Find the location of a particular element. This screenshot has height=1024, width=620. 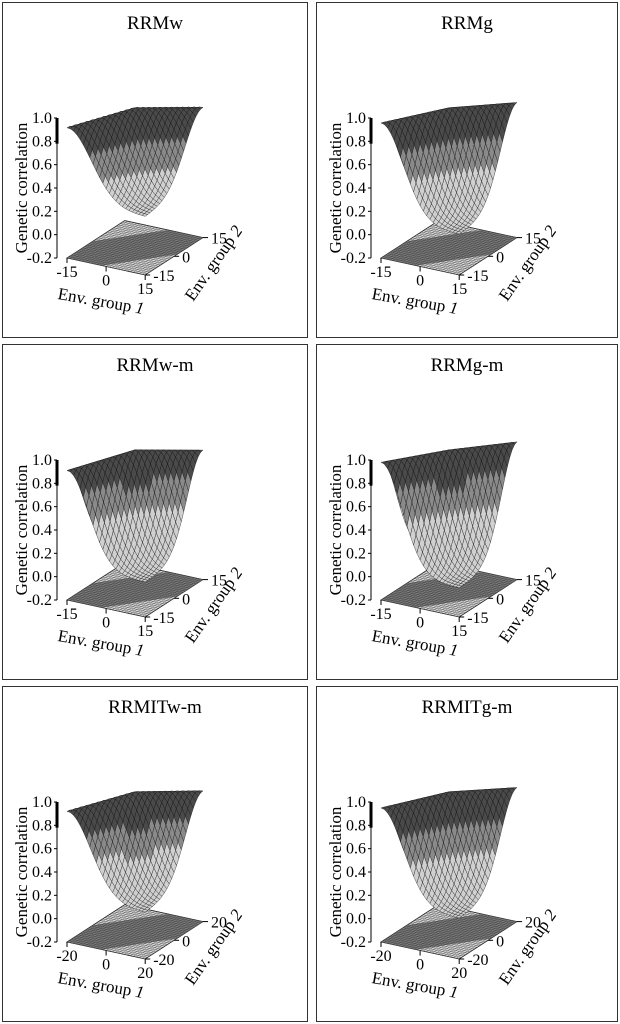

x2-axis: 20 0 -20 is located at coordinates (500, 942).